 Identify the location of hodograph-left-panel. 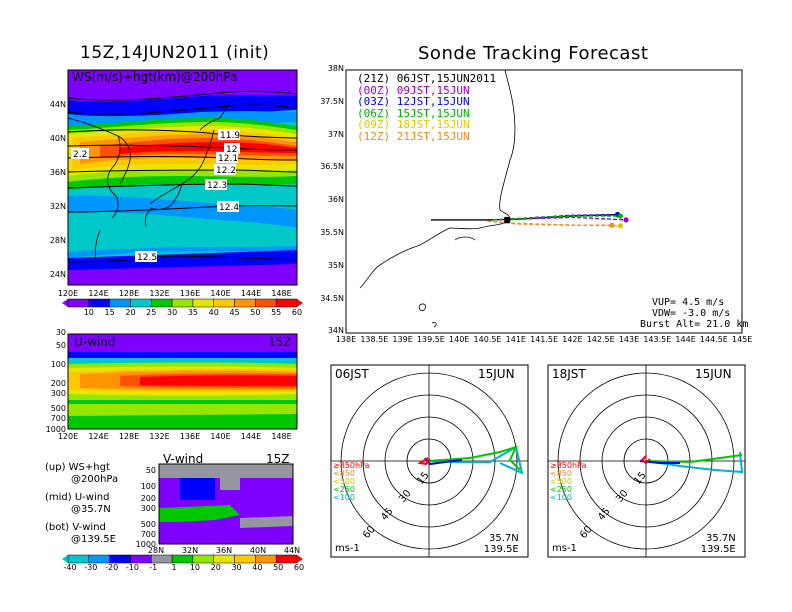
(429, 461).